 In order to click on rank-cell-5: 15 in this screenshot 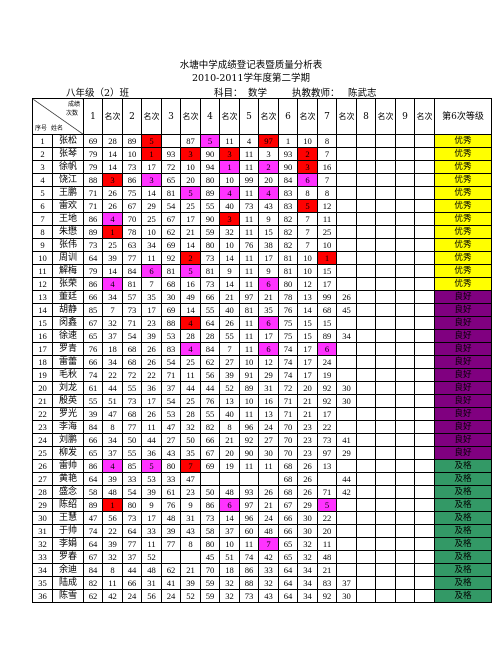, I will do `click(268, 232)`.